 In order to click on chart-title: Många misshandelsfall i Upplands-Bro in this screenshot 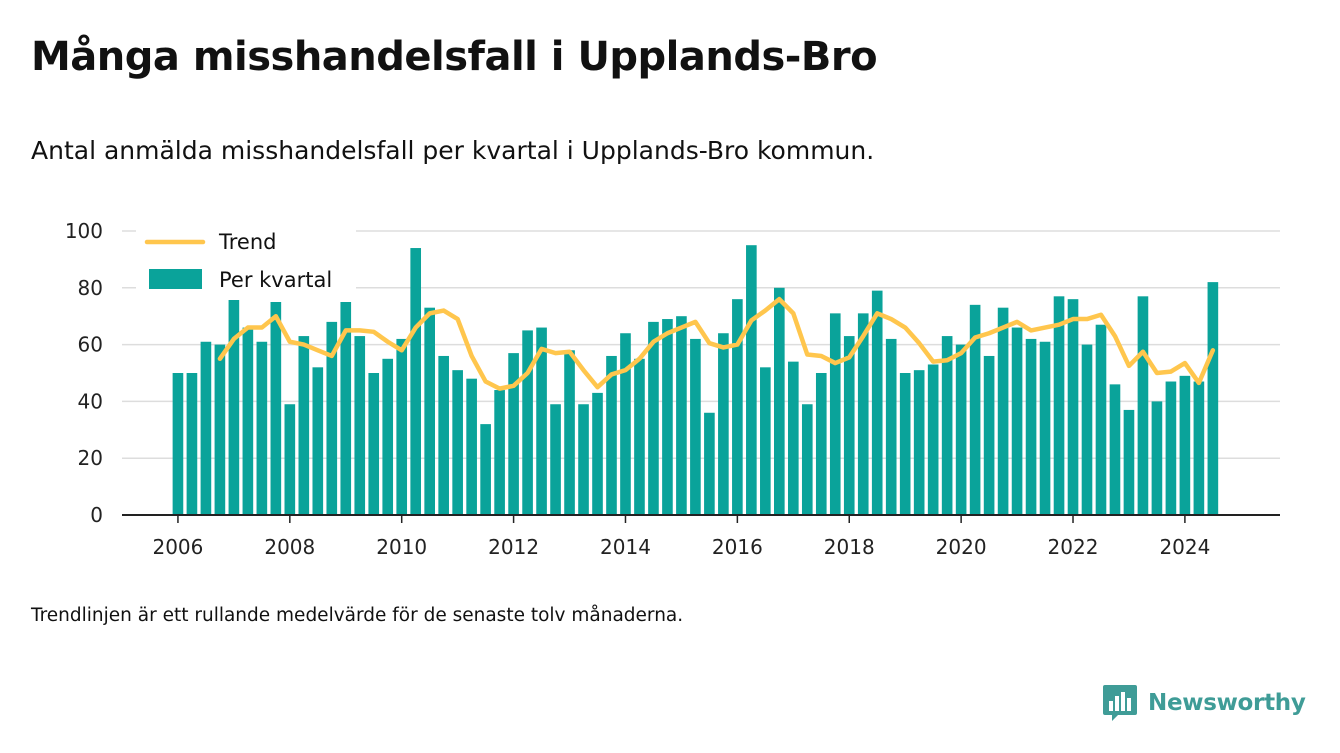, I will do `click(454, 57)`.